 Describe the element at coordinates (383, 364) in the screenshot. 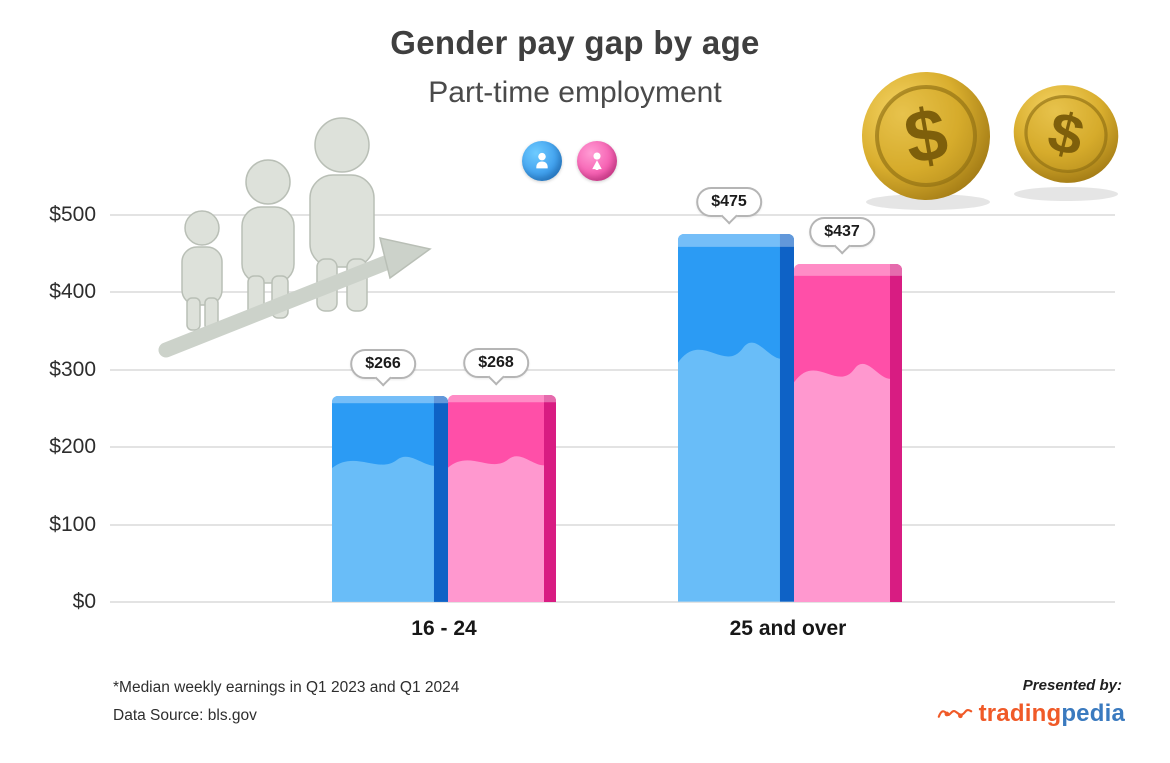

I see `callout-value: $266` at that location.